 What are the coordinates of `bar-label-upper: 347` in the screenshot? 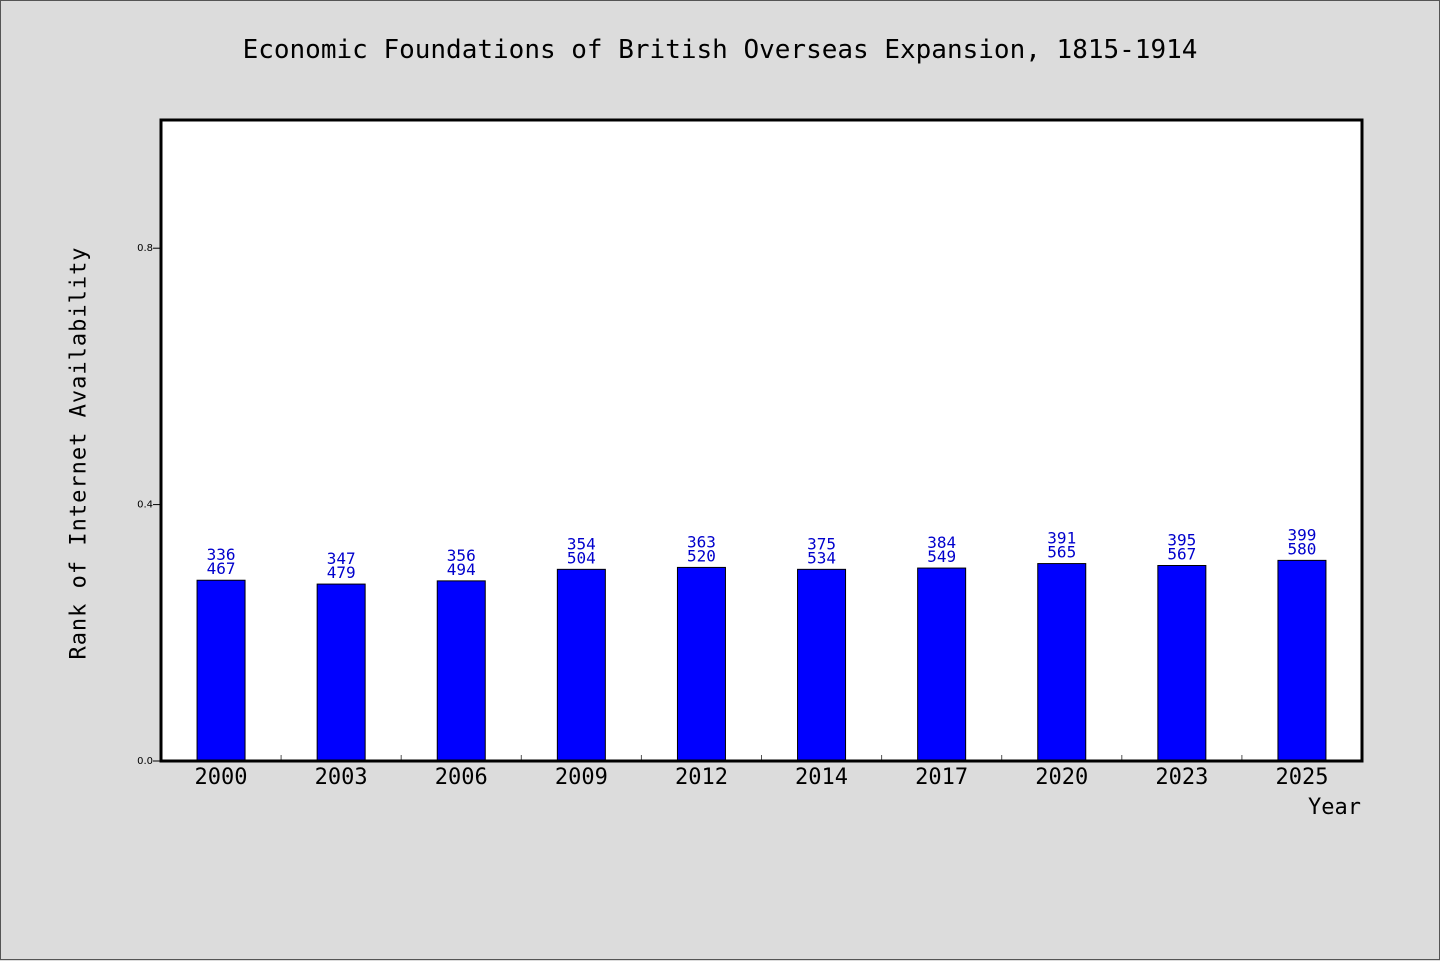 It's located at (341, 558).